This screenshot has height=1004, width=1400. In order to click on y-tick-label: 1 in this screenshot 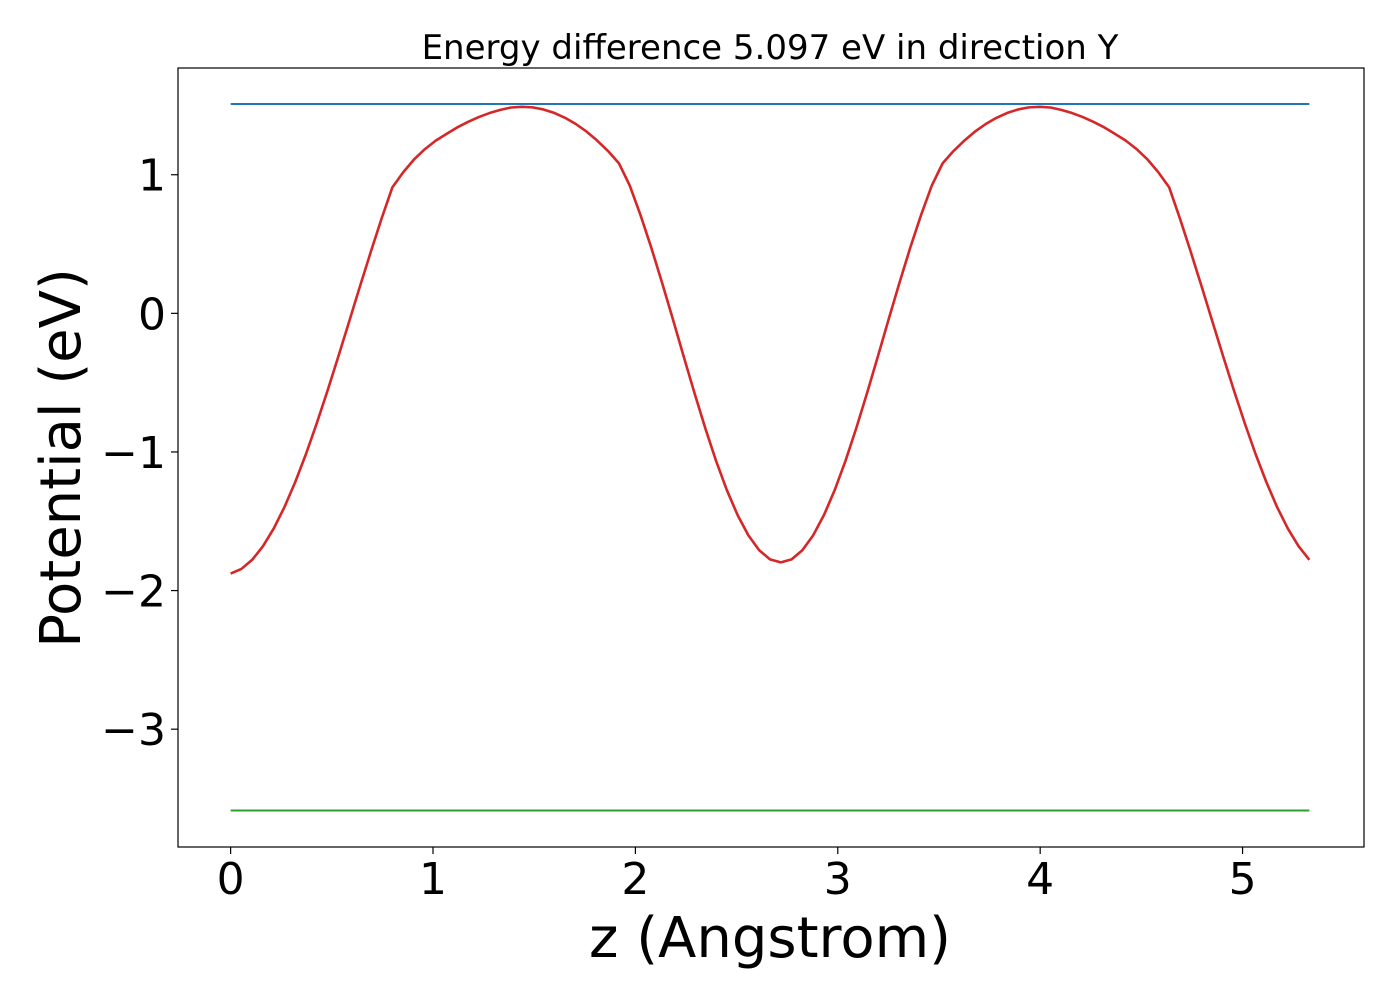, I will do `click(152, 176)`.